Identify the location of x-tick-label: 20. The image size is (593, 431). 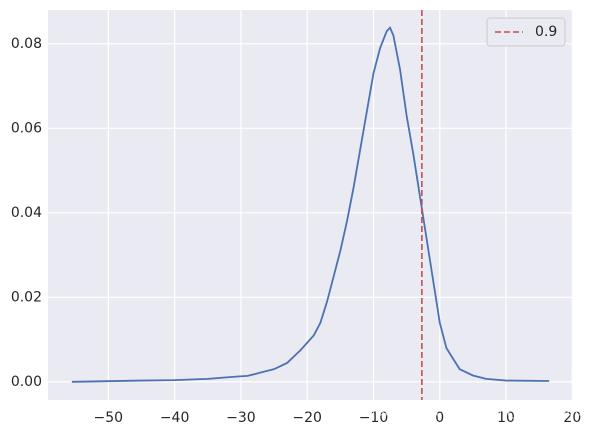
(572, 418).